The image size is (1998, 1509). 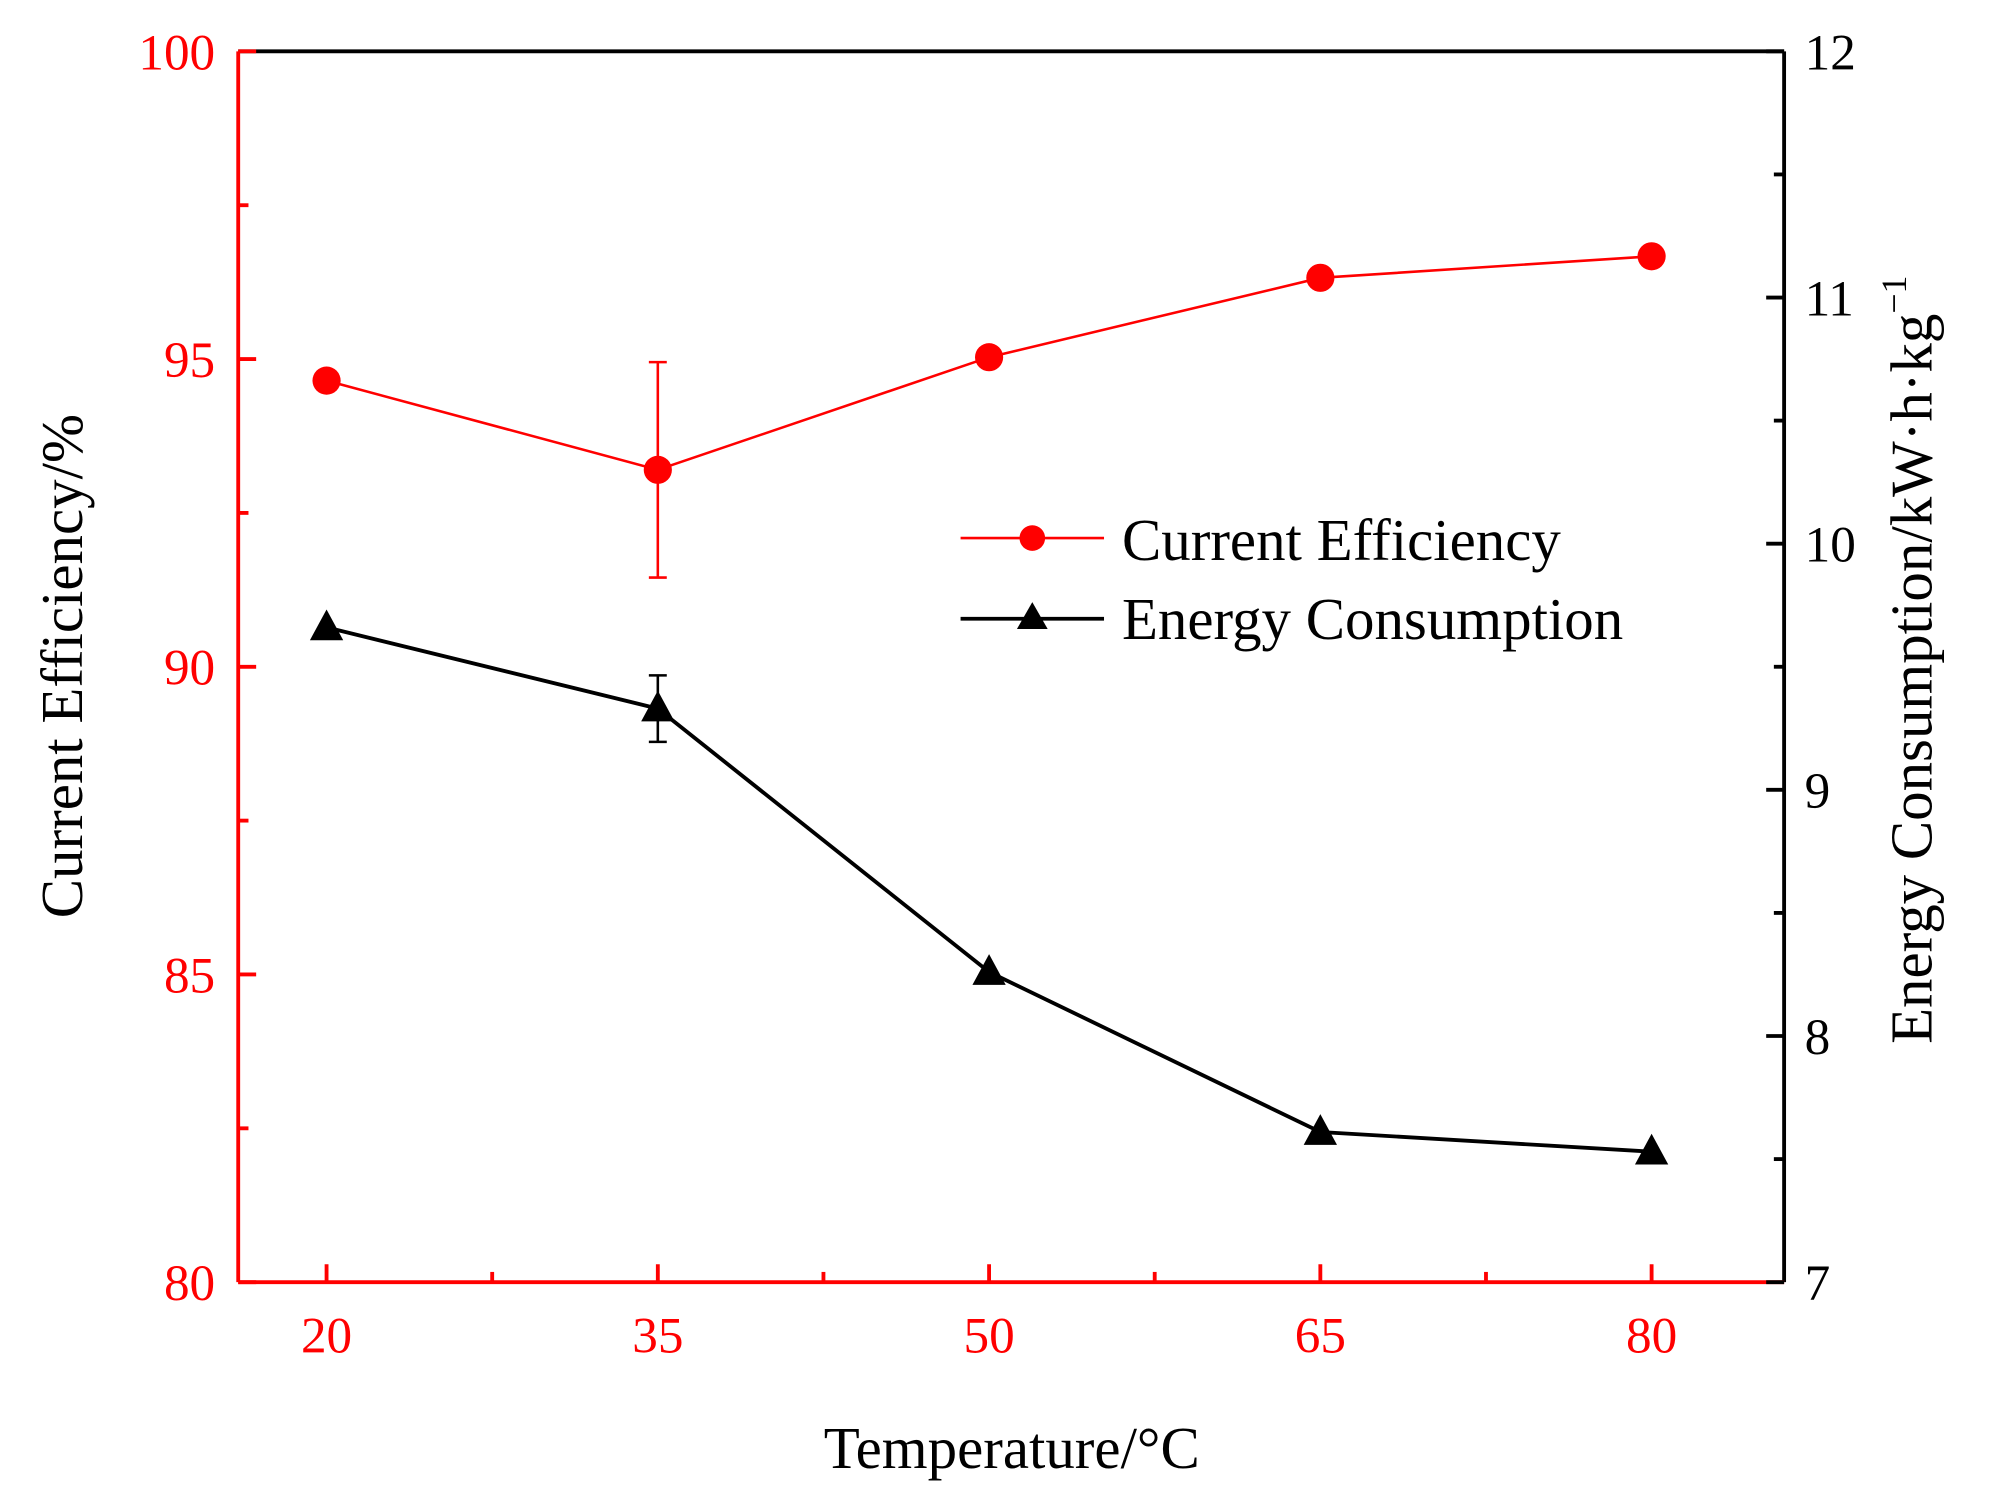 What do you see at coordinates (657, 1336) in the screenshot?
I see `x-tick-label: 35` at bounding box center [657, 1336].